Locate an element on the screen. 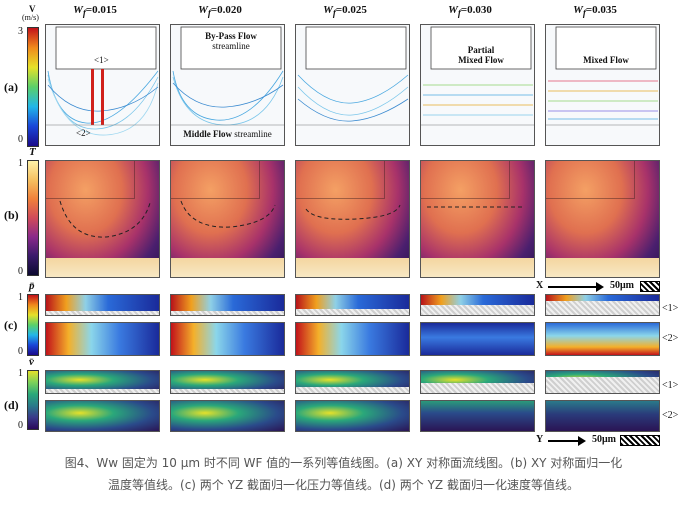 Image resolution: width=687 pixels, height=524 pixels. streamline-panel-5: Mixed Flow is located at coordinates (602, 85).